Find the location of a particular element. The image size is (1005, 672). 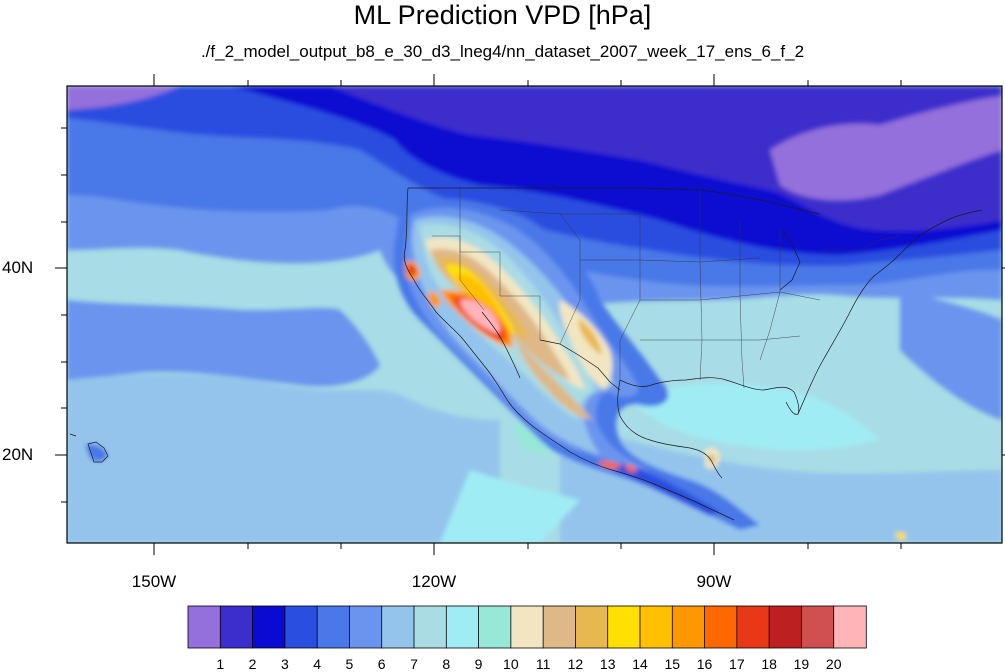

colorbar-label: 11 is located at coordinates (543, 664).